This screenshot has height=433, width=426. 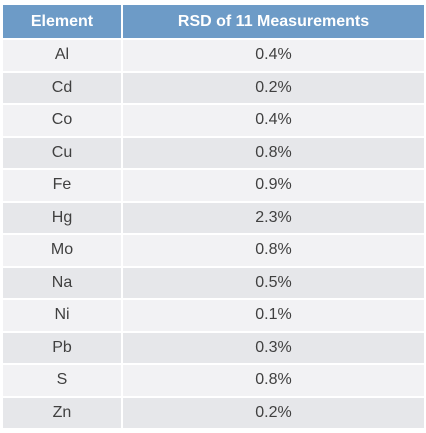 What do you see at coordinates (63, 316) in the screenshot?
I see `element-cell: Ni` at bounding box center [63, 316].